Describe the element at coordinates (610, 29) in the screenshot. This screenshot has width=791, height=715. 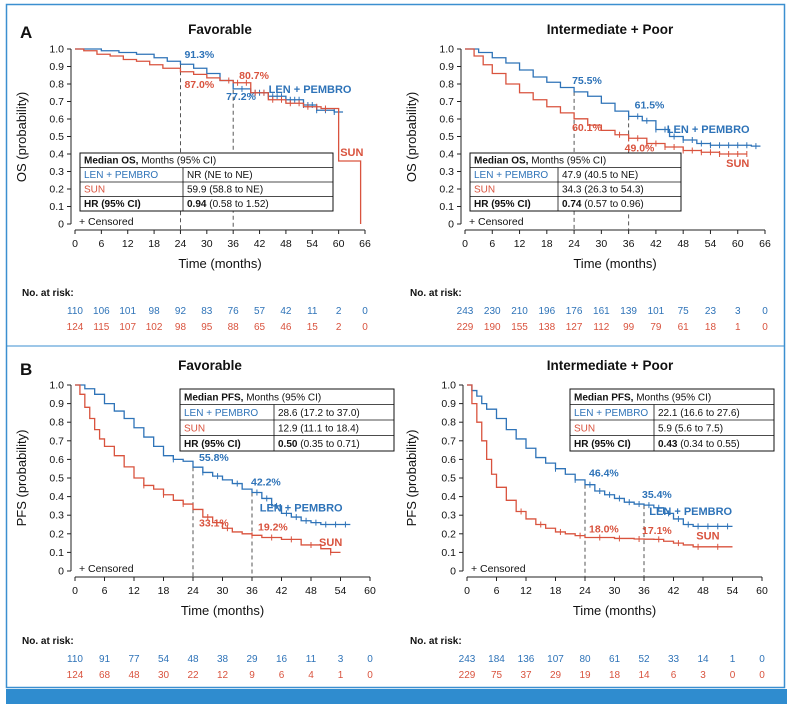
I see `panel-title: Intermediate + Poor` at that location.